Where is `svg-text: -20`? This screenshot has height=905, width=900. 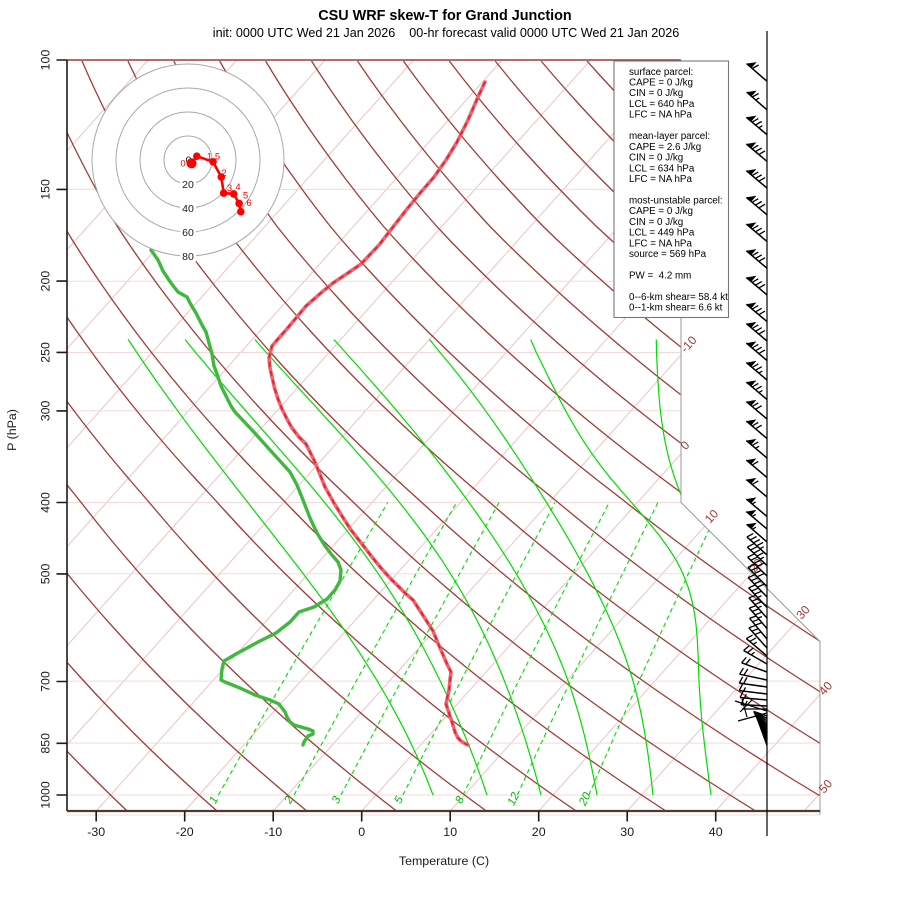 svg-text: -20 is located at coordinates (185, 832).